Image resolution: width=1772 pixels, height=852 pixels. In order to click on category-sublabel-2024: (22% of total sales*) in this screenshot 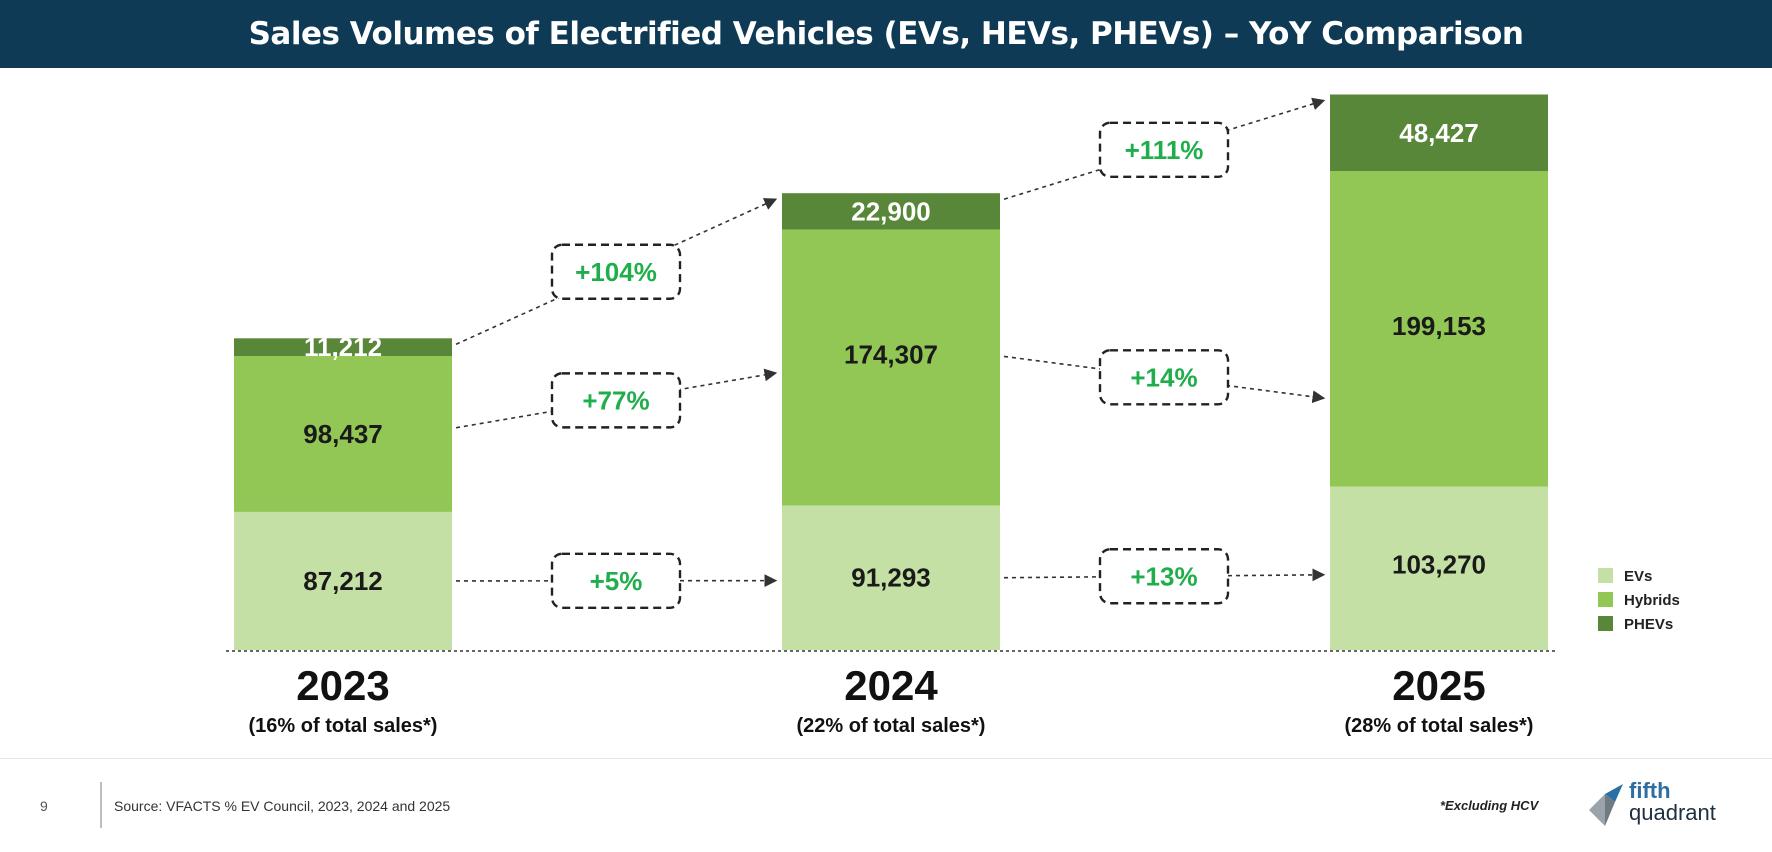, I will do `click(891, 726)`.